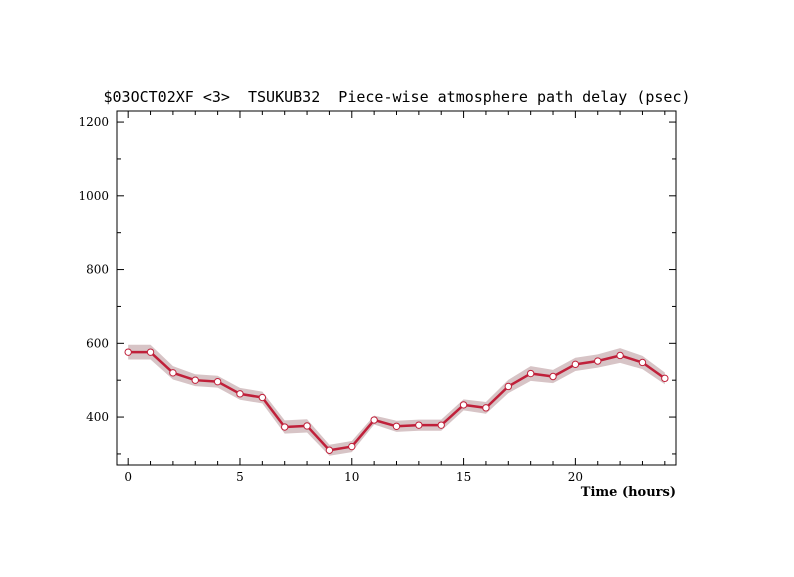  I want to click on y-tick-label: 800, so click(97, 270).